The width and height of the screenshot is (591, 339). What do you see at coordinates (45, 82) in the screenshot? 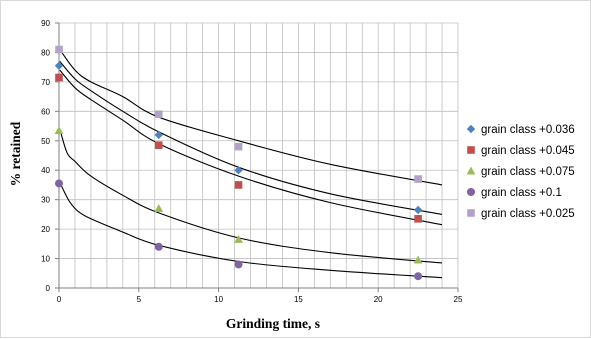
I see `y-tick-label: 70` at bounding box center [45, 82].